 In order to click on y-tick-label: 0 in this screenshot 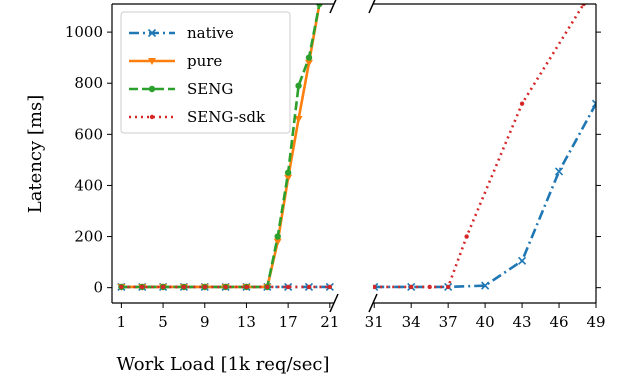, I will do `click(98, 288)`.